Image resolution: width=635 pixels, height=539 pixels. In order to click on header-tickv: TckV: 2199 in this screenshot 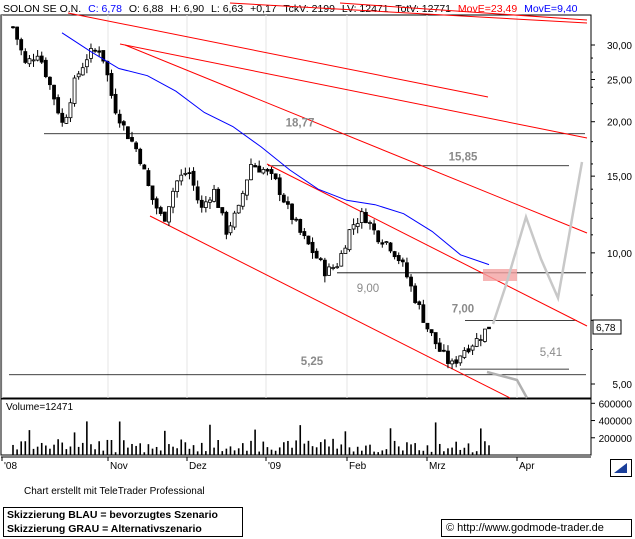, I will do `click(309, 9)`.